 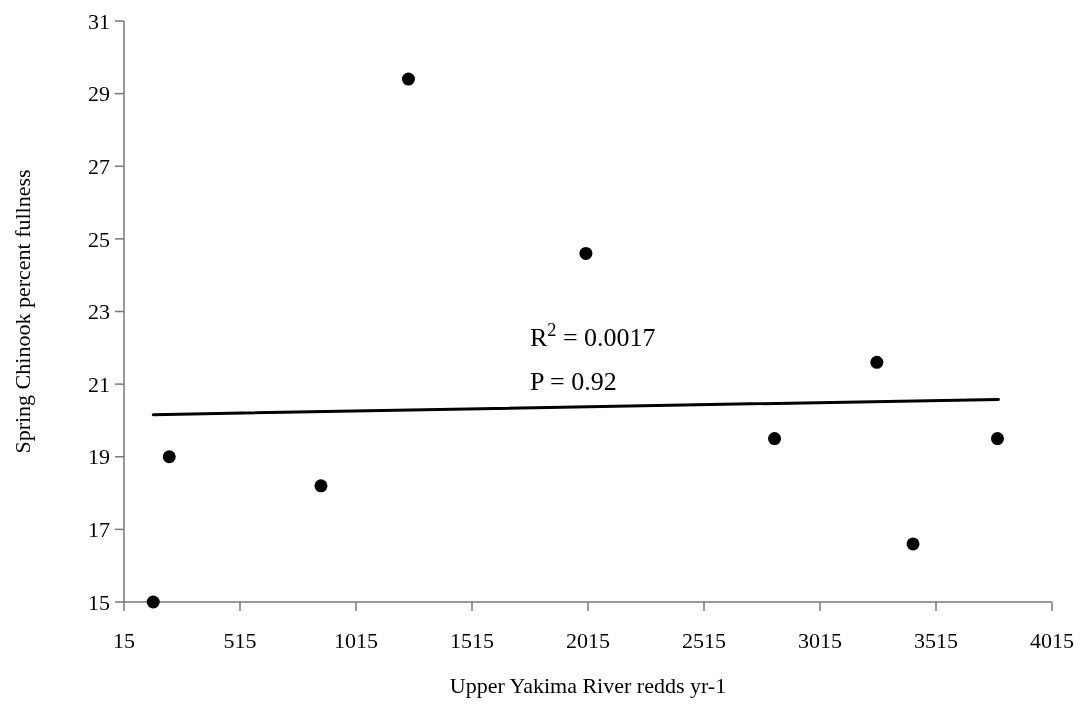 I want to click on y-tick-label: 17, so click(x=99, y=530).